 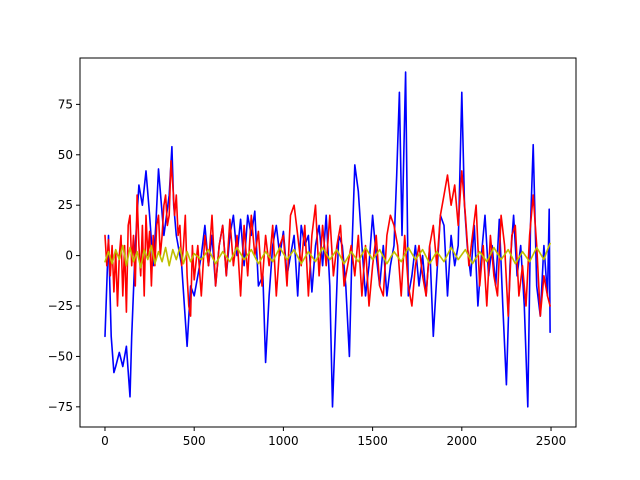 What do you see at coordinates (333, 437) in the screenshot?
I see `x-axis: 0 500 1000 1500 2000 2500` at bounding box center [333, 437].